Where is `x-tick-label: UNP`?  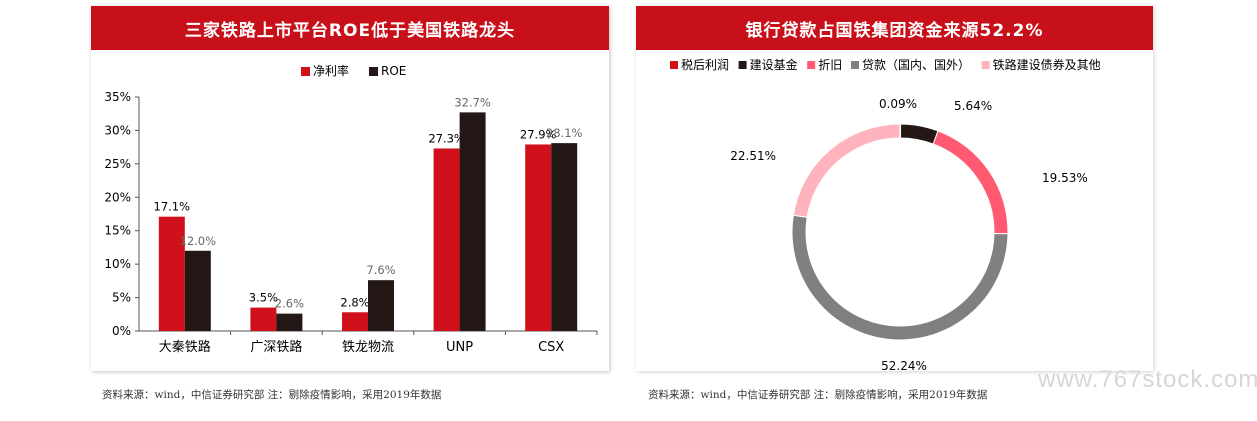
x-tick-label: UNP is located at coordinates (459, 347).